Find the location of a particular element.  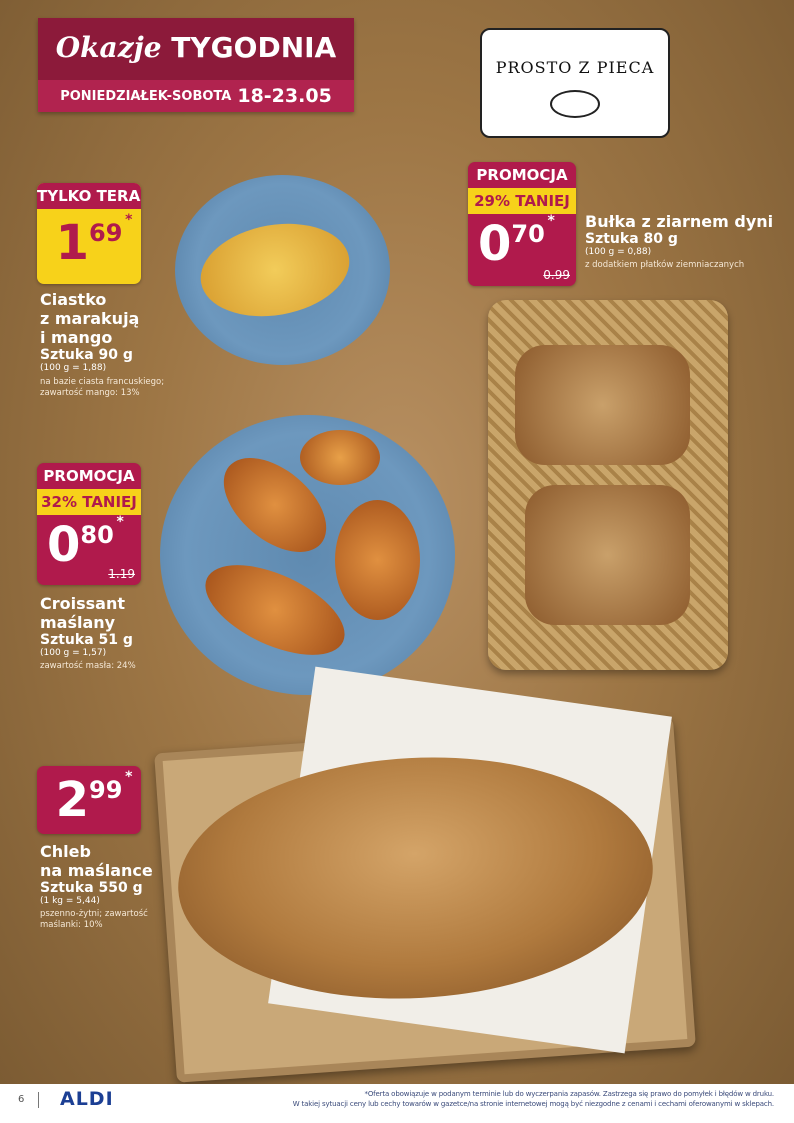

discount: 32% is located at coordinates (59, 502).